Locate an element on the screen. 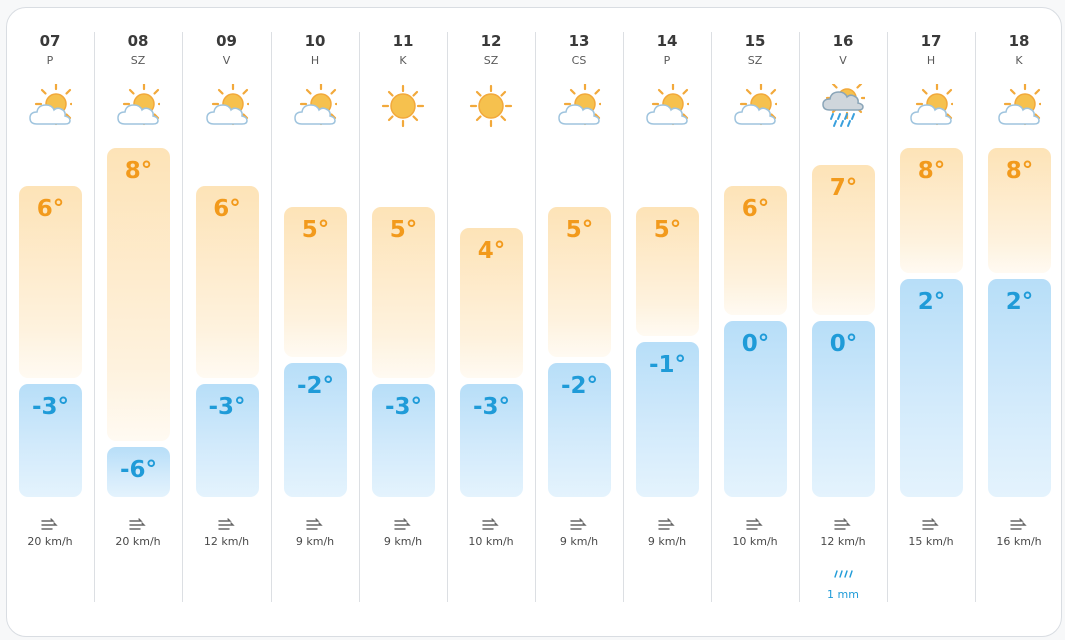  wind-speed: 12 km/h is located at coordinates (226, 541).